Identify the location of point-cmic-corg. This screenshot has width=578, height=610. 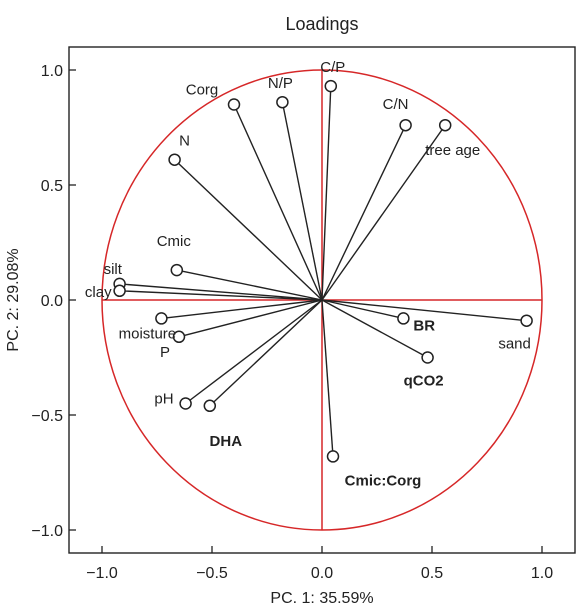
(333, 456).